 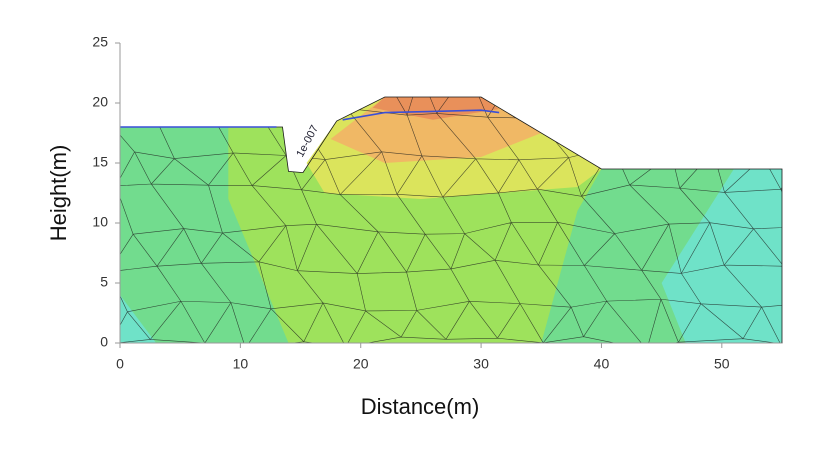 What do you see at coordinates (104, 342) in the screenshot?
I see `y-tick-label: 0` at bounding box center [104, 342].